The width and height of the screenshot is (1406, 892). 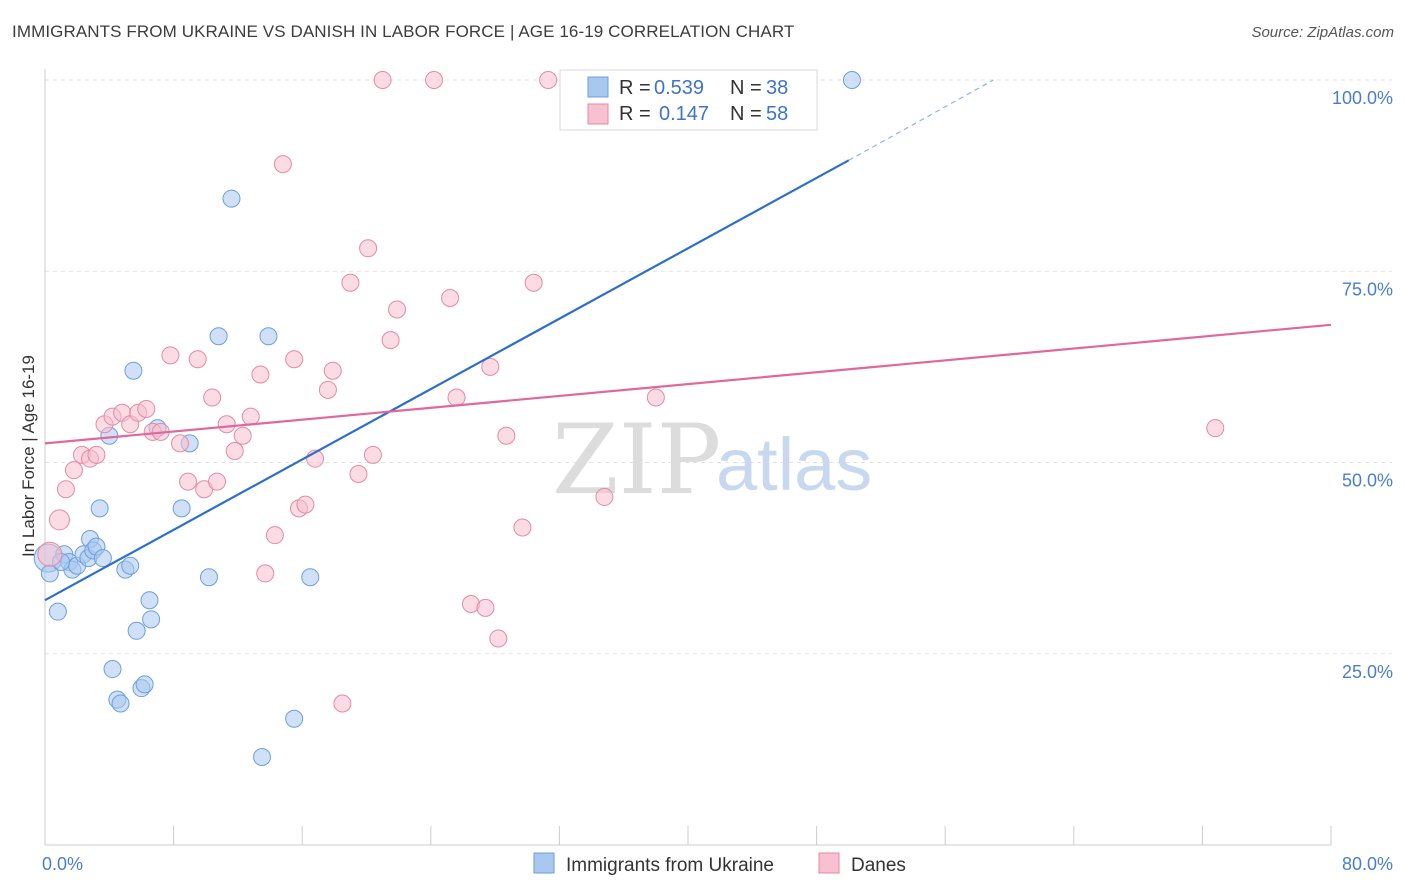 What do you see at coordinates (28, 456) in the screenshot?
I see `y-axis-title: In Labor Force | Age 16-19` at bounding box center [28, 456].